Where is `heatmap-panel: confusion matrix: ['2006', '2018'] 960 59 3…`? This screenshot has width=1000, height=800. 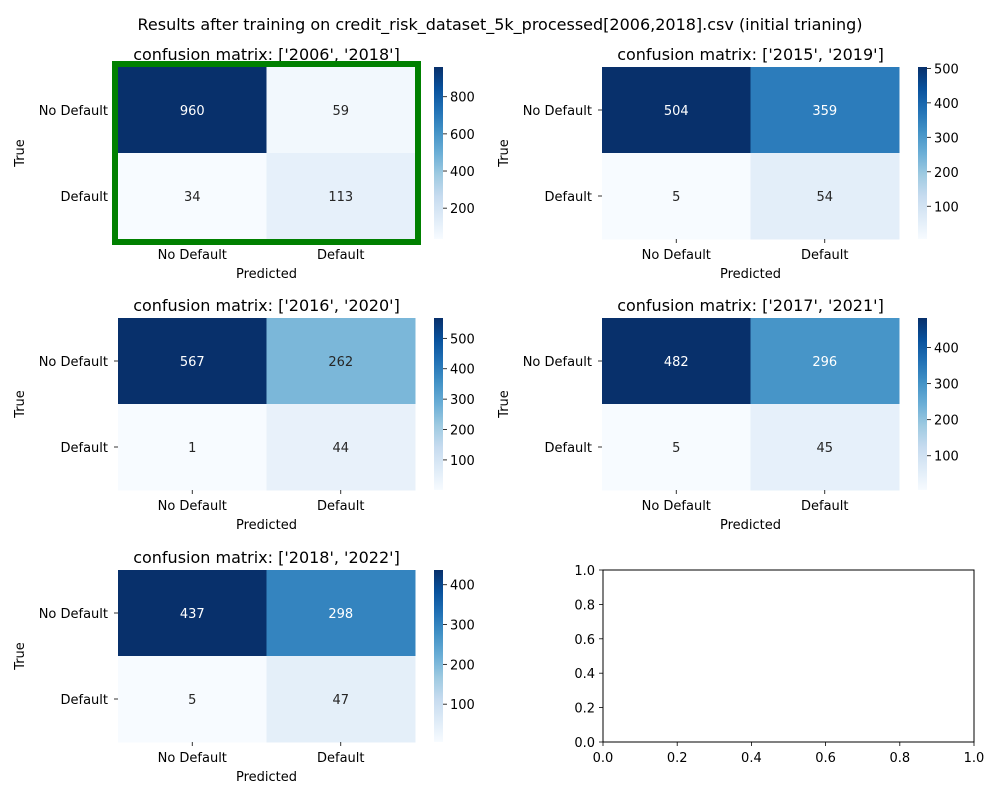
heatmap-panel: confusion matrix: ['2006', '2018'] 960 59 3… is located at coordinates (244, 163).